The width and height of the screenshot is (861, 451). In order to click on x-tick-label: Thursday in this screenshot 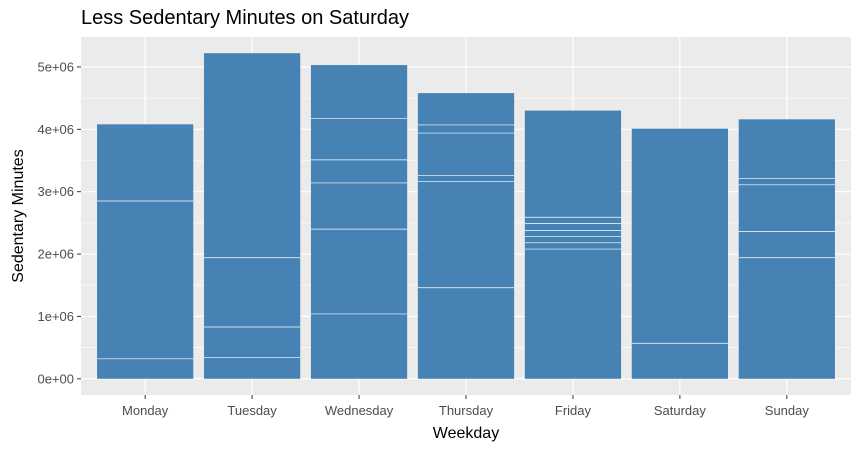, I will do `click(466, 410)`.